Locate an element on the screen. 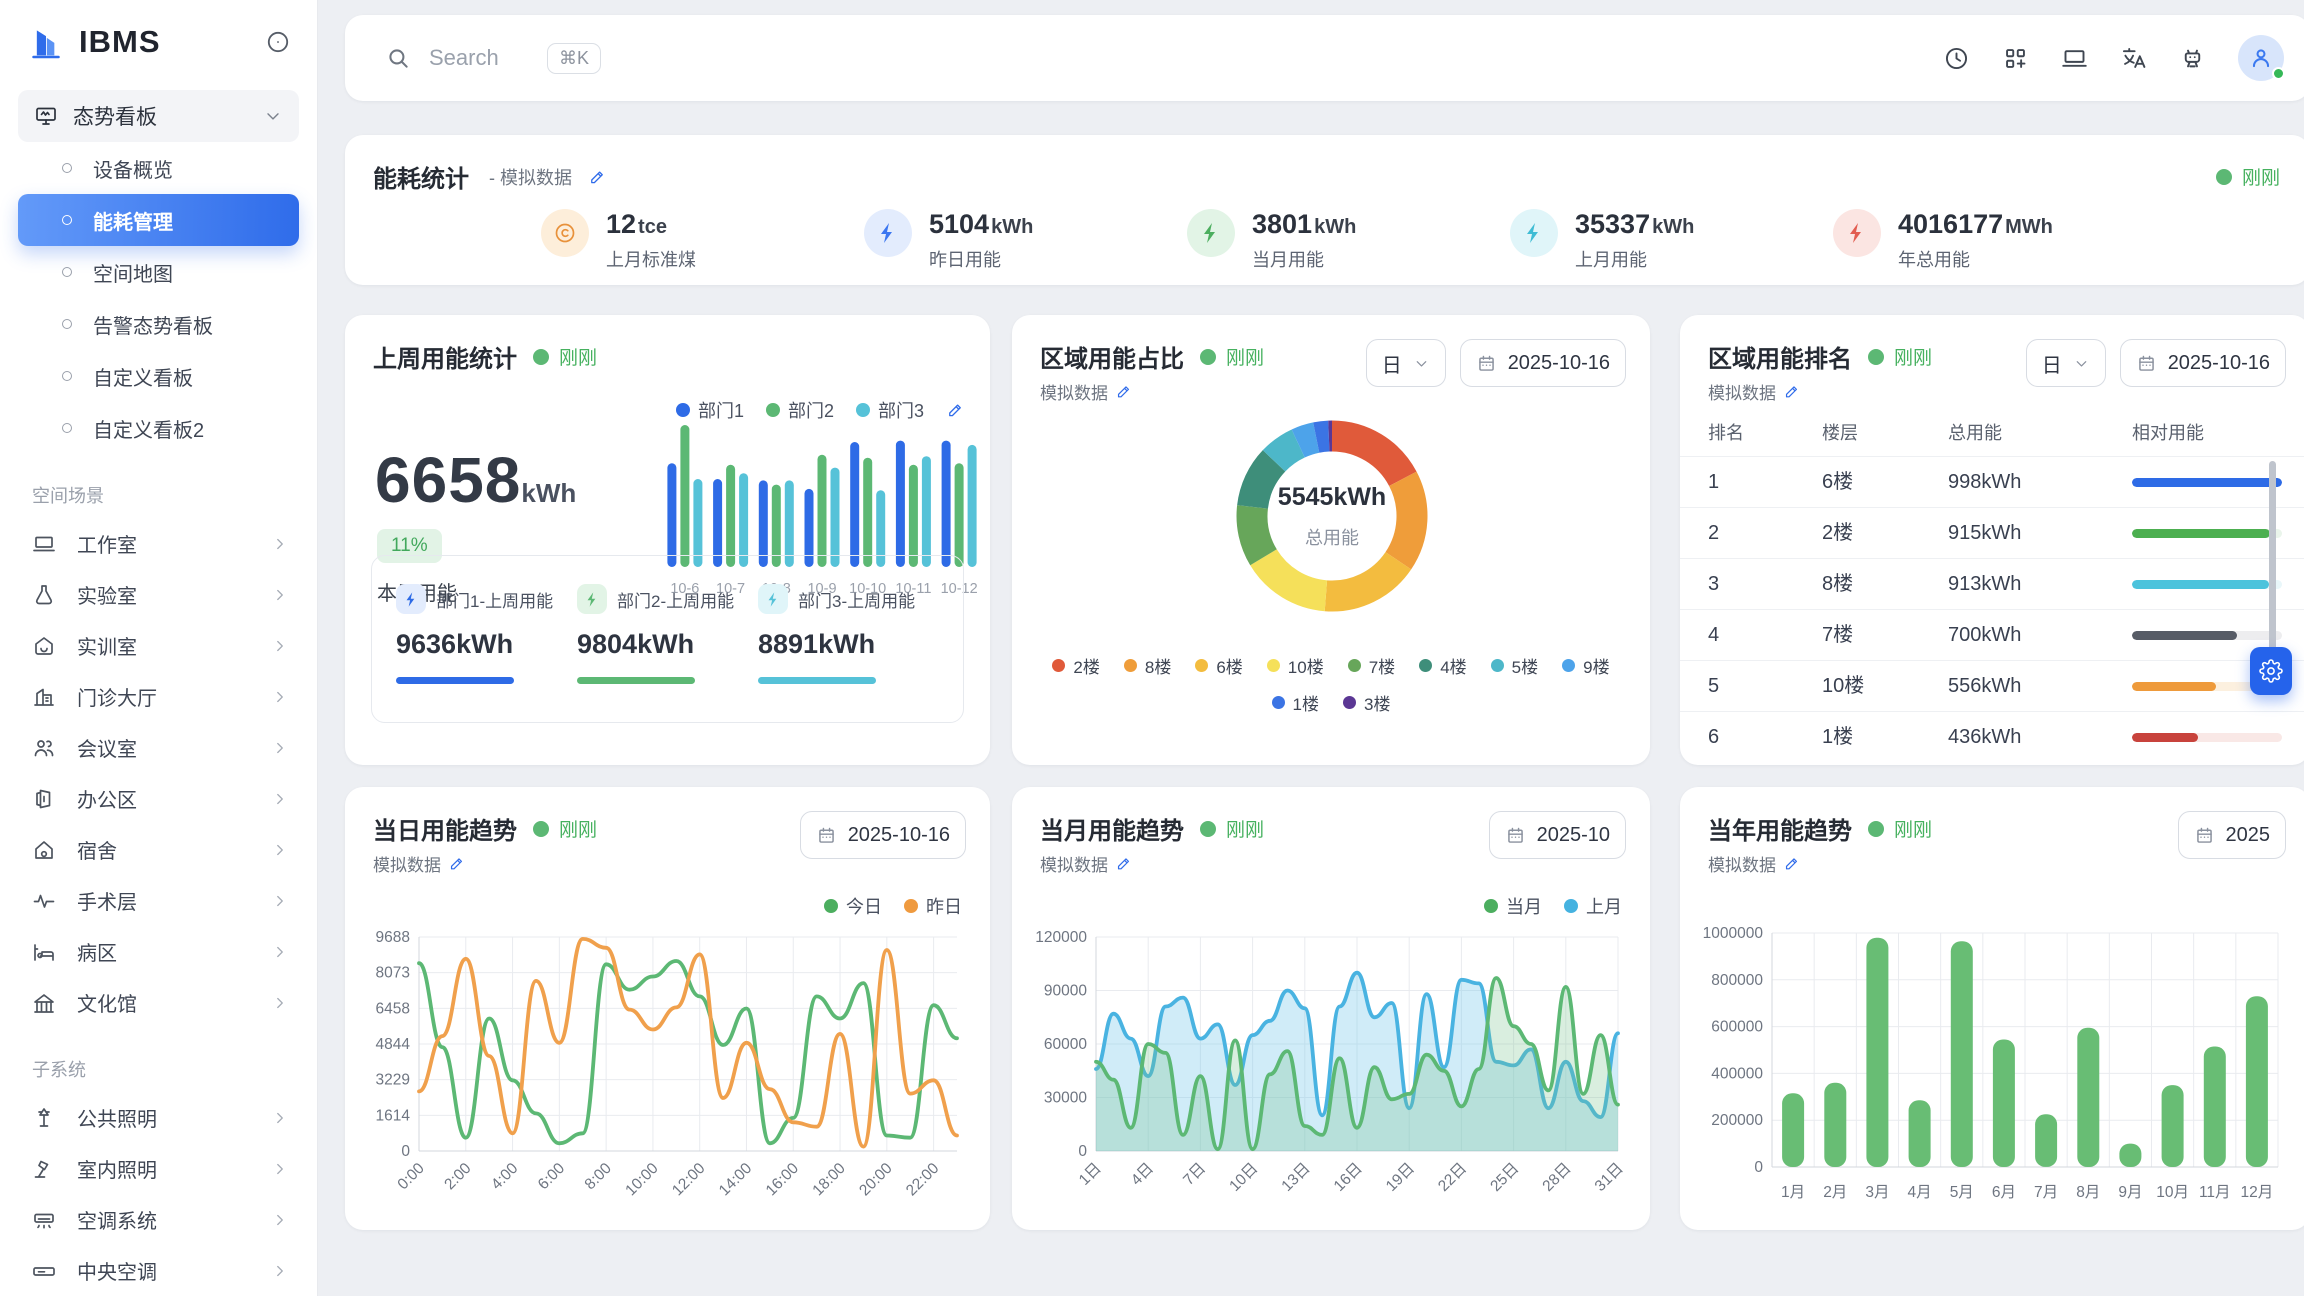  office-icon is located at coordinates (44, 799).